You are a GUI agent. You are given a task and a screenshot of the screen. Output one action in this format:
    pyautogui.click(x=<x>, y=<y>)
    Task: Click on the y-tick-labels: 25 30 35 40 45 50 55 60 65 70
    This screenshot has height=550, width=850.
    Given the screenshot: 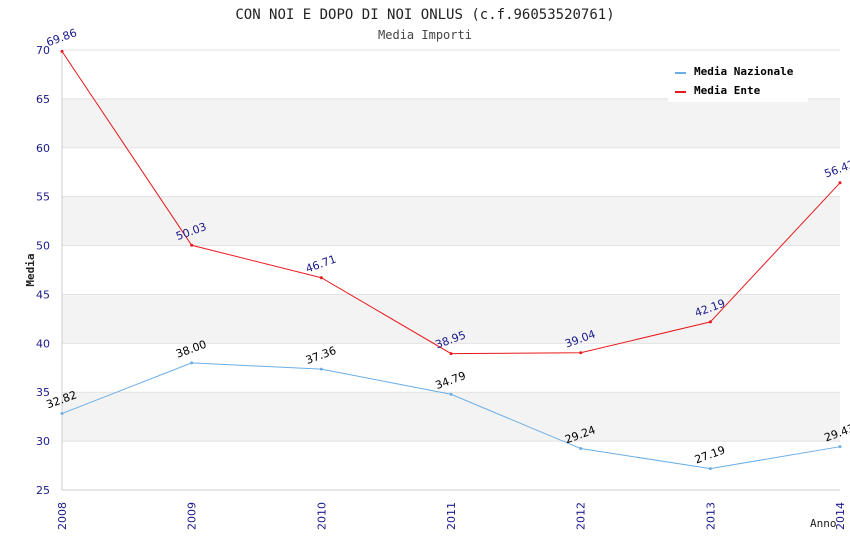 What is the action you would take?
    pyautogui.click(x=43, y=270)
    